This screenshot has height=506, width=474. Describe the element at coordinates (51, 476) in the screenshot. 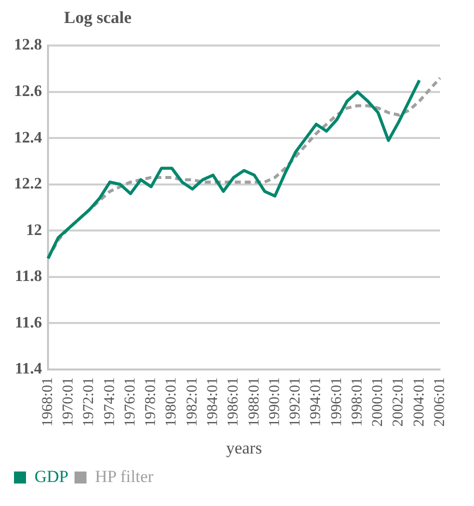

I see `legend-label: GDP` at that location.